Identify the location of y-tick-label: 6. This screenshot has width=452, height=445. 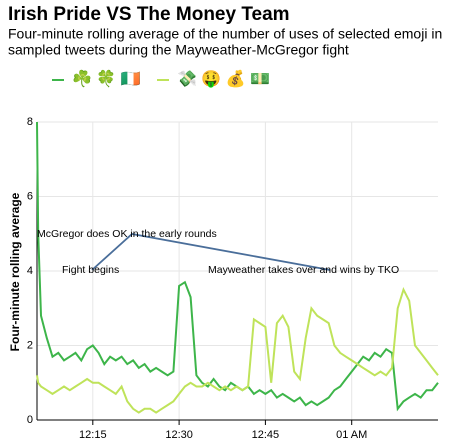
(30, 196).